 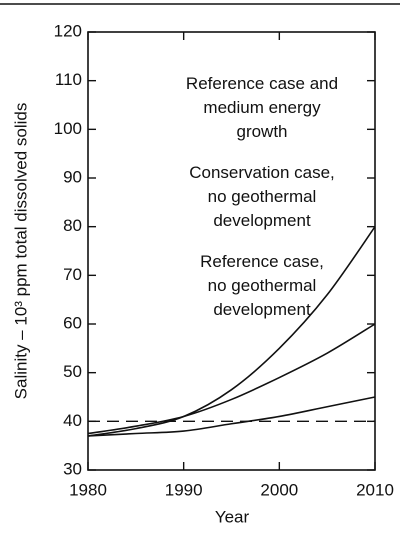 I want to click on x-tick-label: 1980, so click(x=88, y=489).